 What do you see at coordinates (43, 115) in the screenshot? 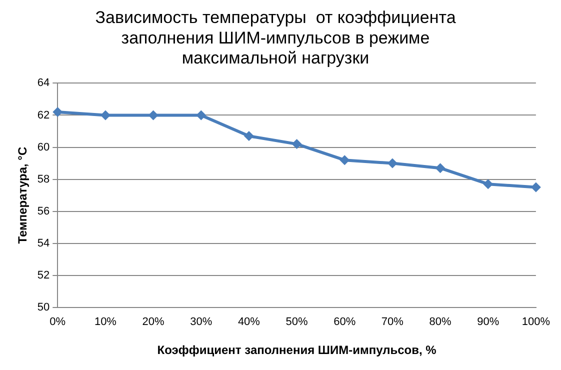
I see `y-tick-label: 62` at bounding box center [43, 115].